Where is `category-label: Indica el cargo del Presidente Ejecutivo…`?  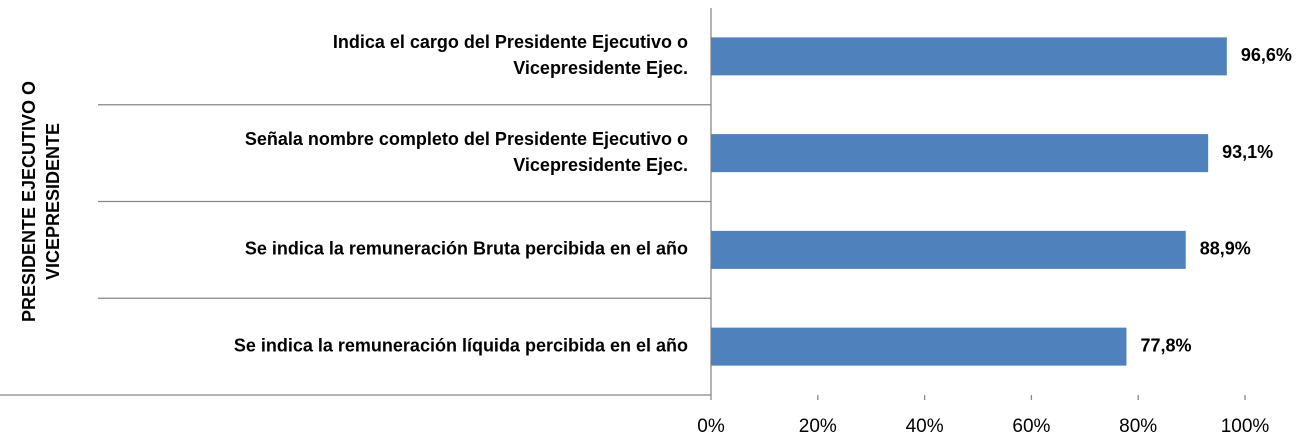
category-label: Indica el cargo del Presidente Ejecutivo… is located at coordinates (510, 42).